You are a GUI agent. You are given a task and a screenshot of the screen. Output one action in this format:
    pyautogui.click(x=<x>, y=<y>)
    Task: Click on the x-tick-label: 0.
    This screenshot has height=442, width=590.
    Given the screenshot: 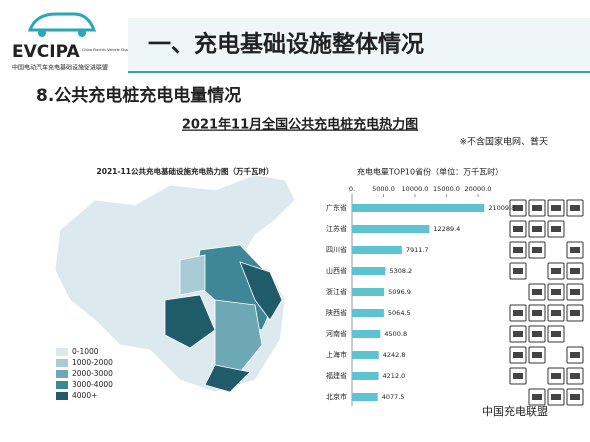 What is the action you would take?
    pyautogui.click(x=352, y=189)
    